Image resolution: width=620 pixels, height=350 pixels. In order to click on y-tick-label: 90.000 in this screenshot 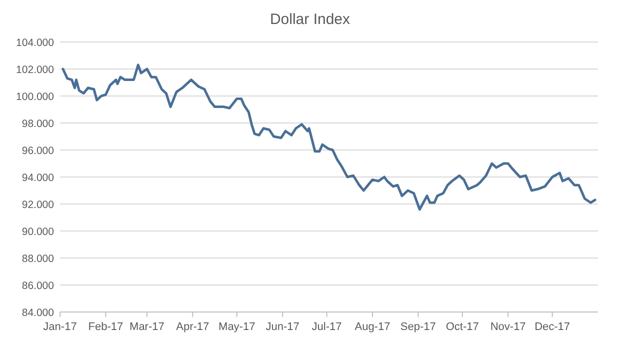, I will do `click(38, 232)`.